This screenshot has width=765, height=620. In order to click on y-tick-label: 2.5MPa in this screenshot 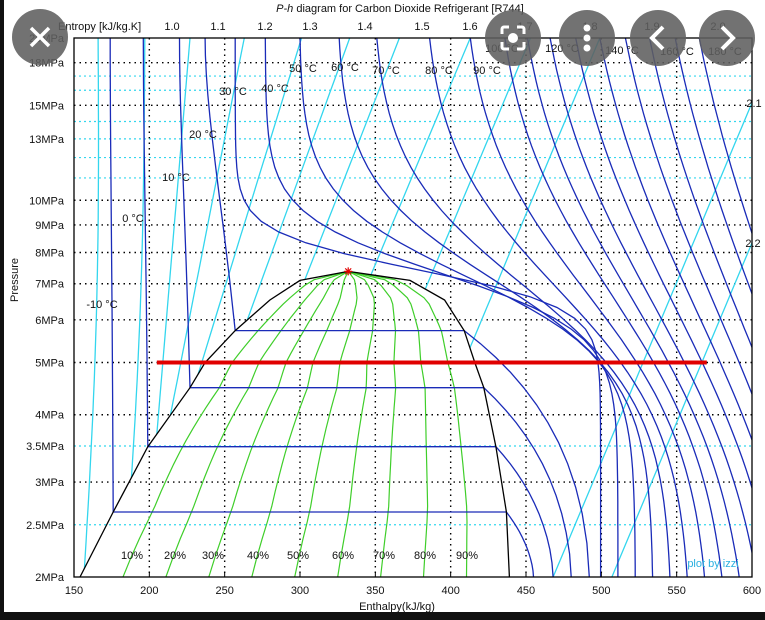, I will do `click(45, 526)`.